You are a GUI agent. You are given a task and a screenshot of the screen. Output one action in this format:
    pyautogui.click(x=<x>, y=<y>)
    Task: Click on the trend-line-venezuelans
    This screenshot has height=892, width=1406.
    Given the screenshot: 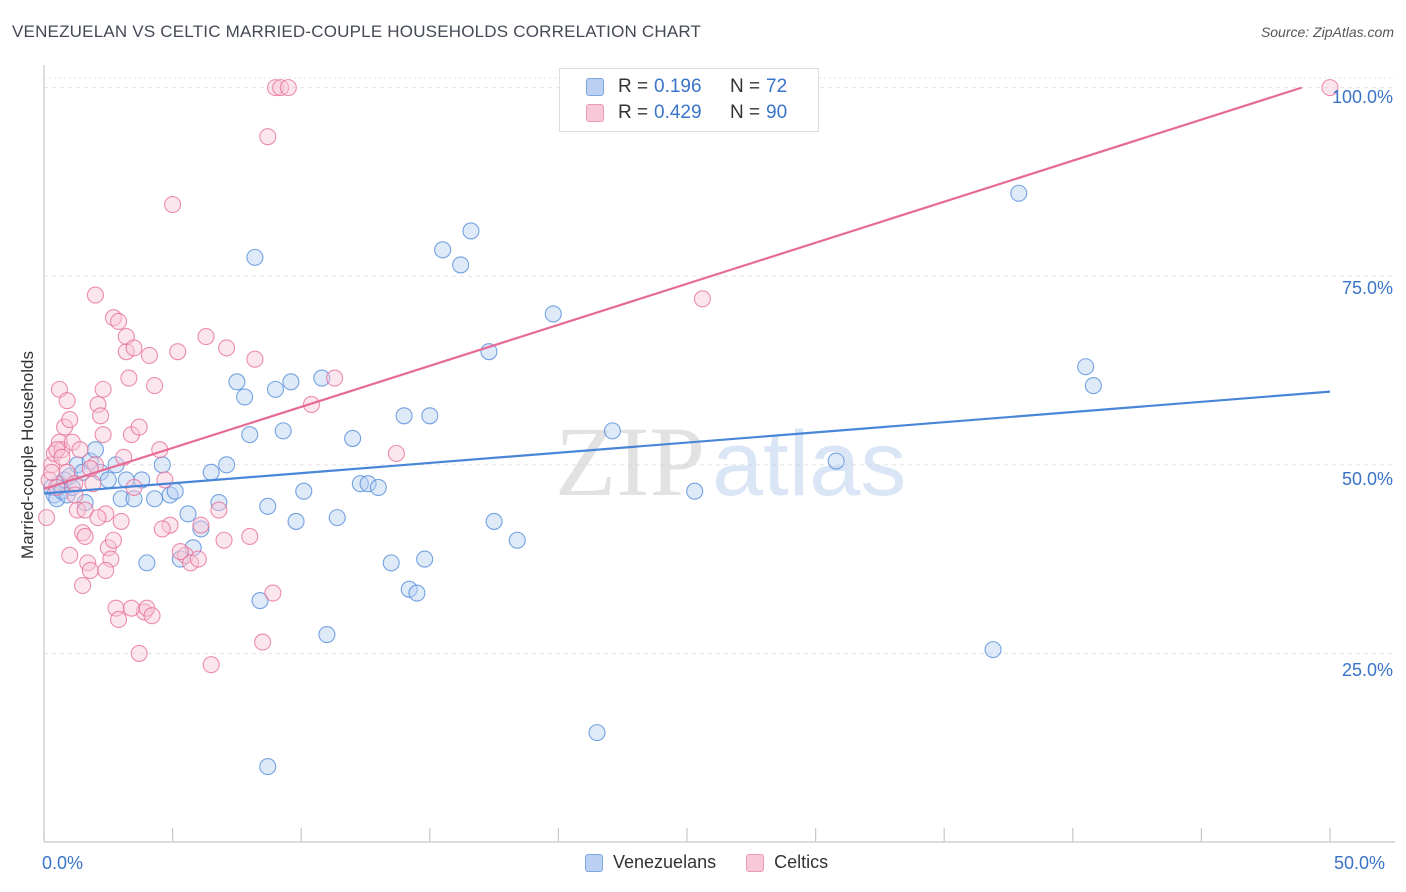 What is the action you would take?
    pyautogui.click(x=687, y=442)
    